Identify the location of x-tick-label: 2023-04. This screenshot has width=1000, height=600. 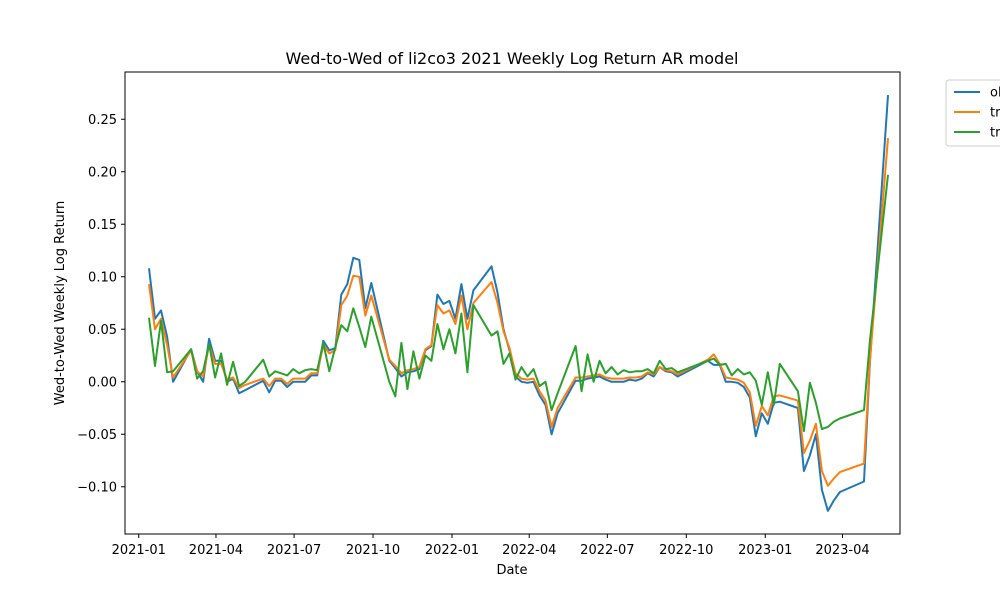
(842, 550).